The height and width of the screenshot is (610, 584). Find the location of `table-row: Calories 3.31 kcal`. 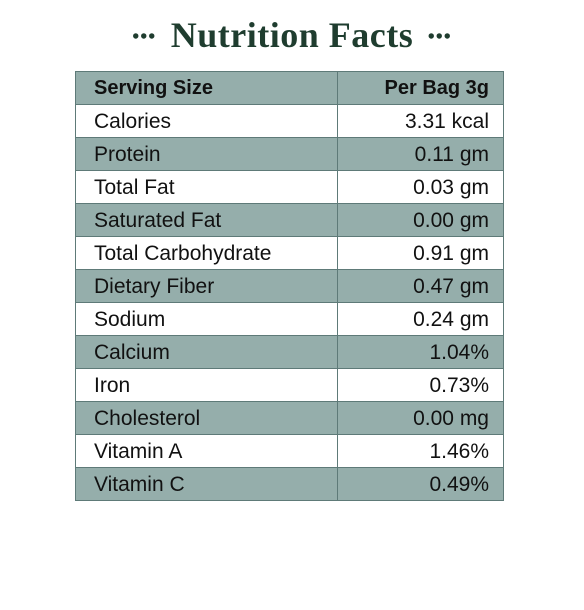

table-row: Calories 3.31 kcal is located at coordinates (289, 121).